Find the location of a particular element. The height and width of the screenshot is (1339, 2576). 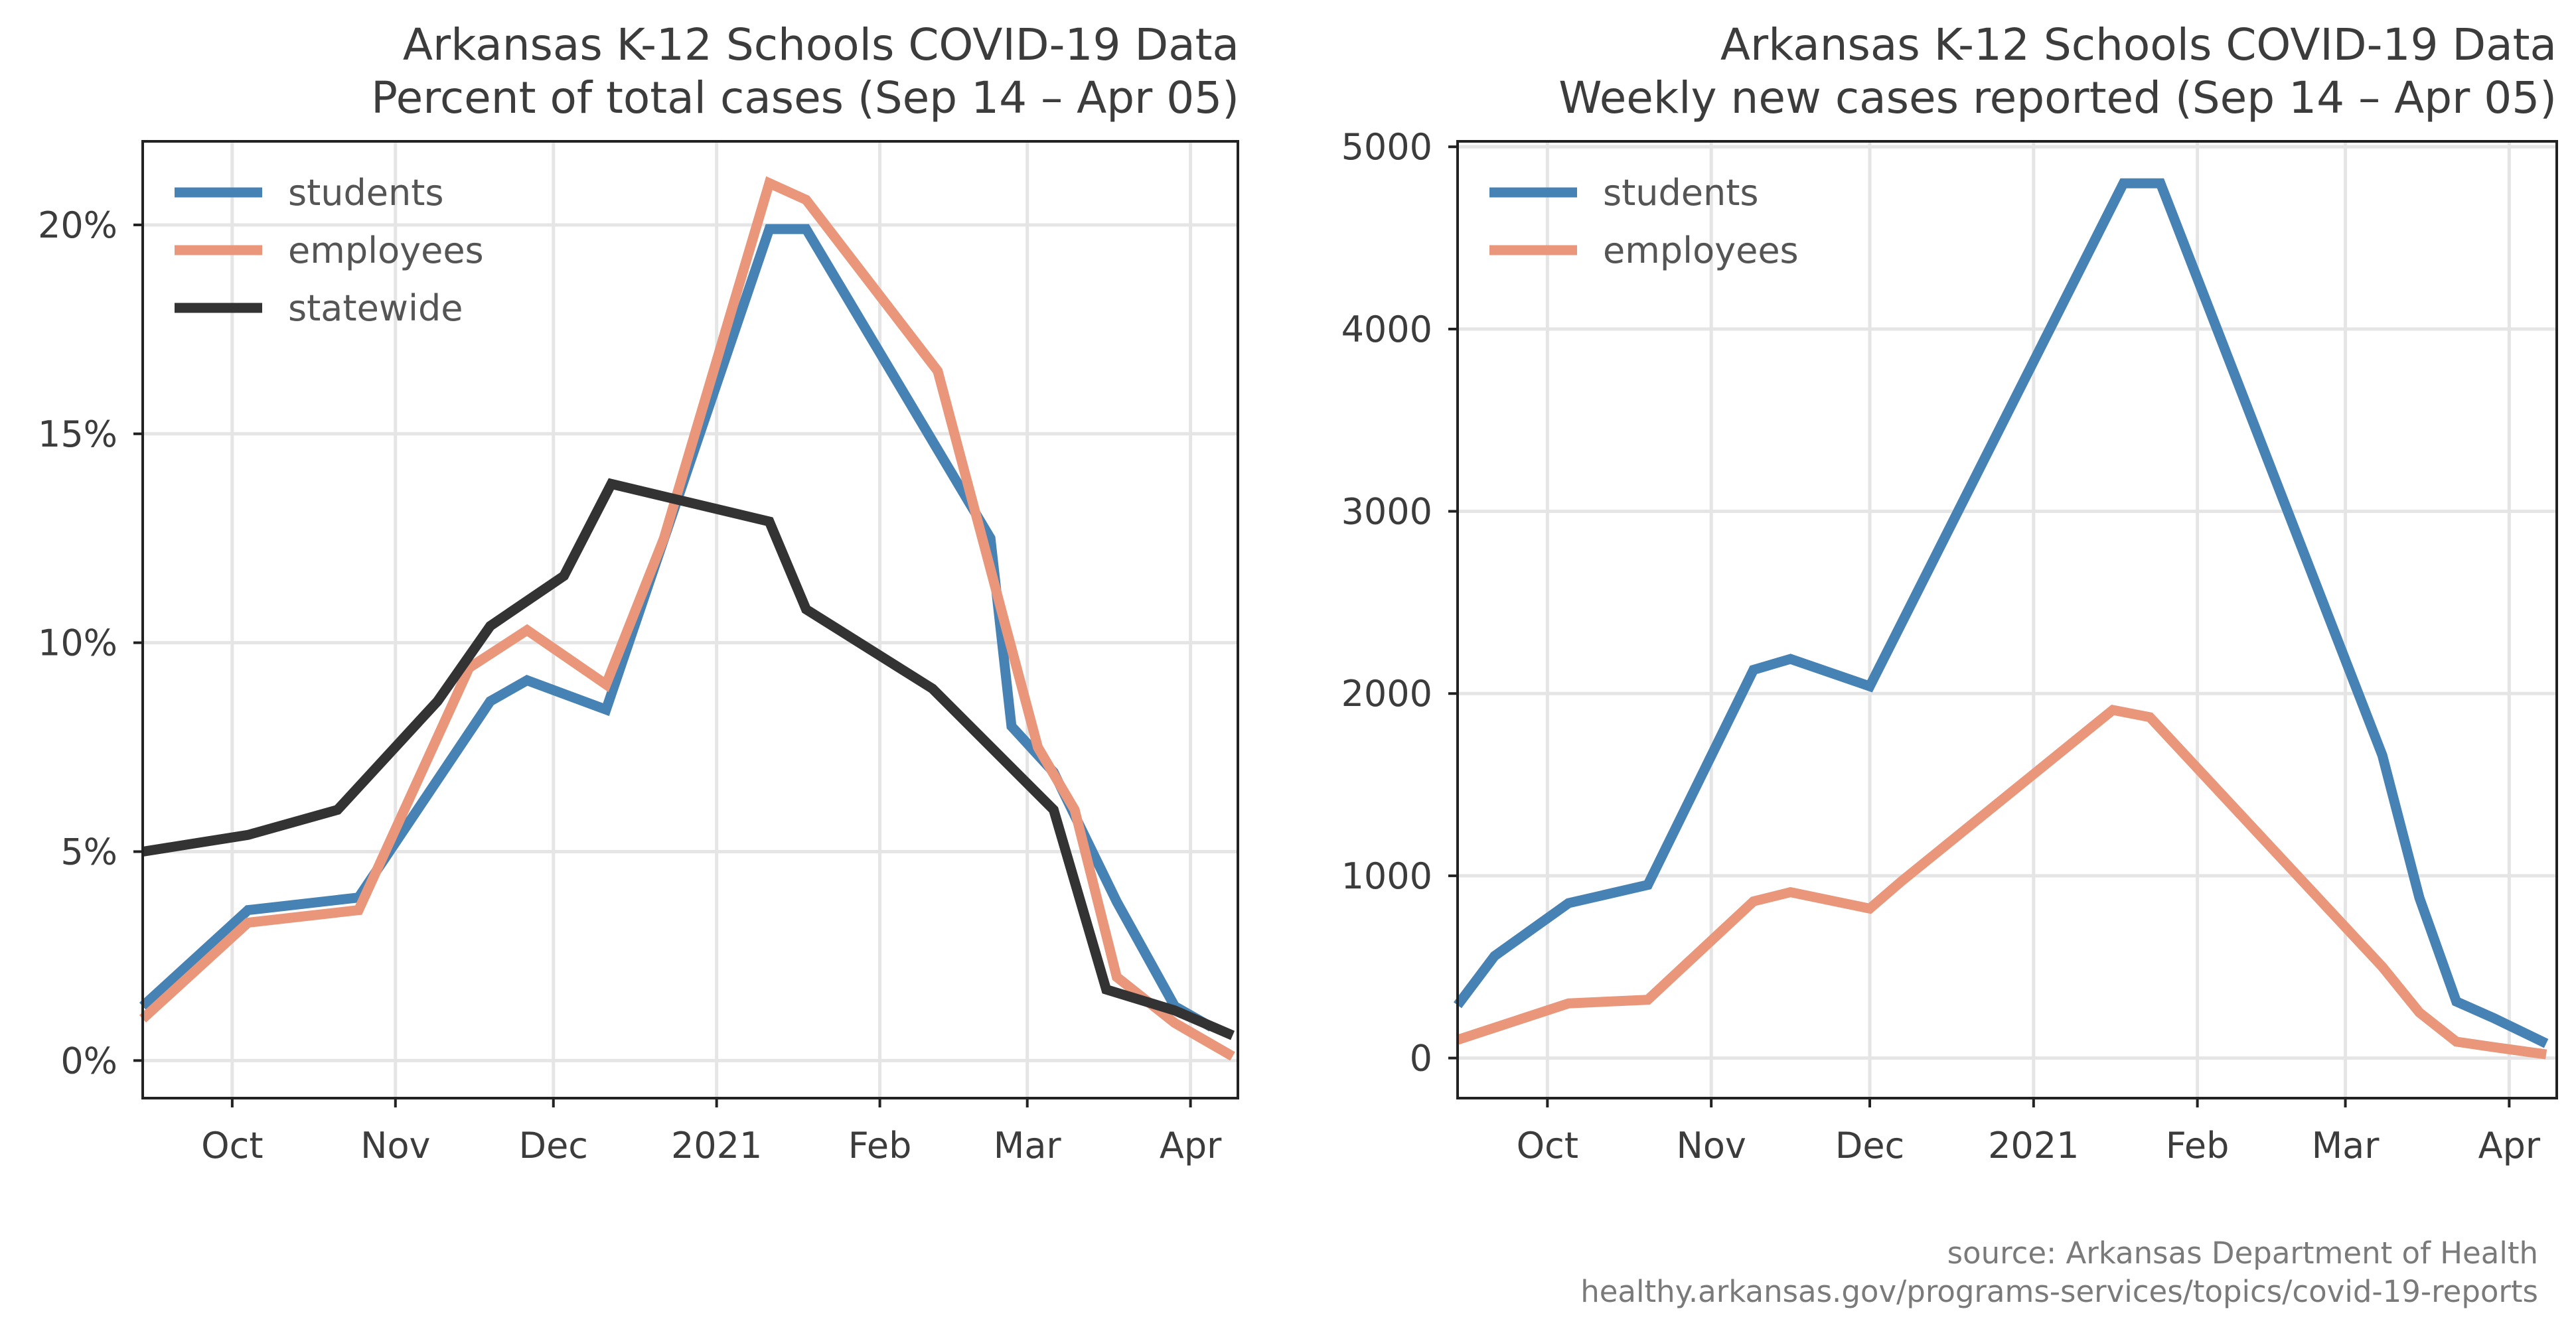

left-chart-title: Arkansas K-12 Schools COVID-19 Data is located at coordinates (820, 45).